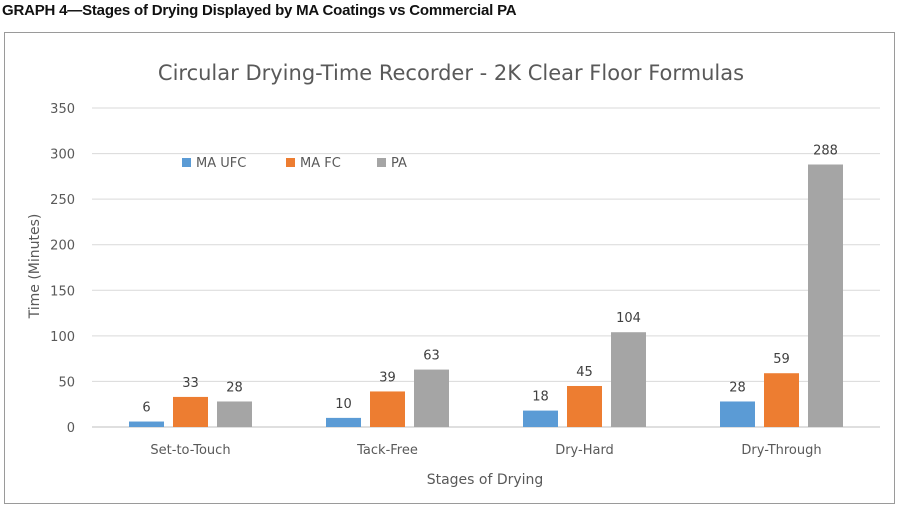 The width and height of the screenshot is (900, 510). What do you see at coordinates (62, 269) in the screenshot?
I see `y-axis-ticks: 0 50 100 150 200 250 300 350` at bounding box center [62, 269].